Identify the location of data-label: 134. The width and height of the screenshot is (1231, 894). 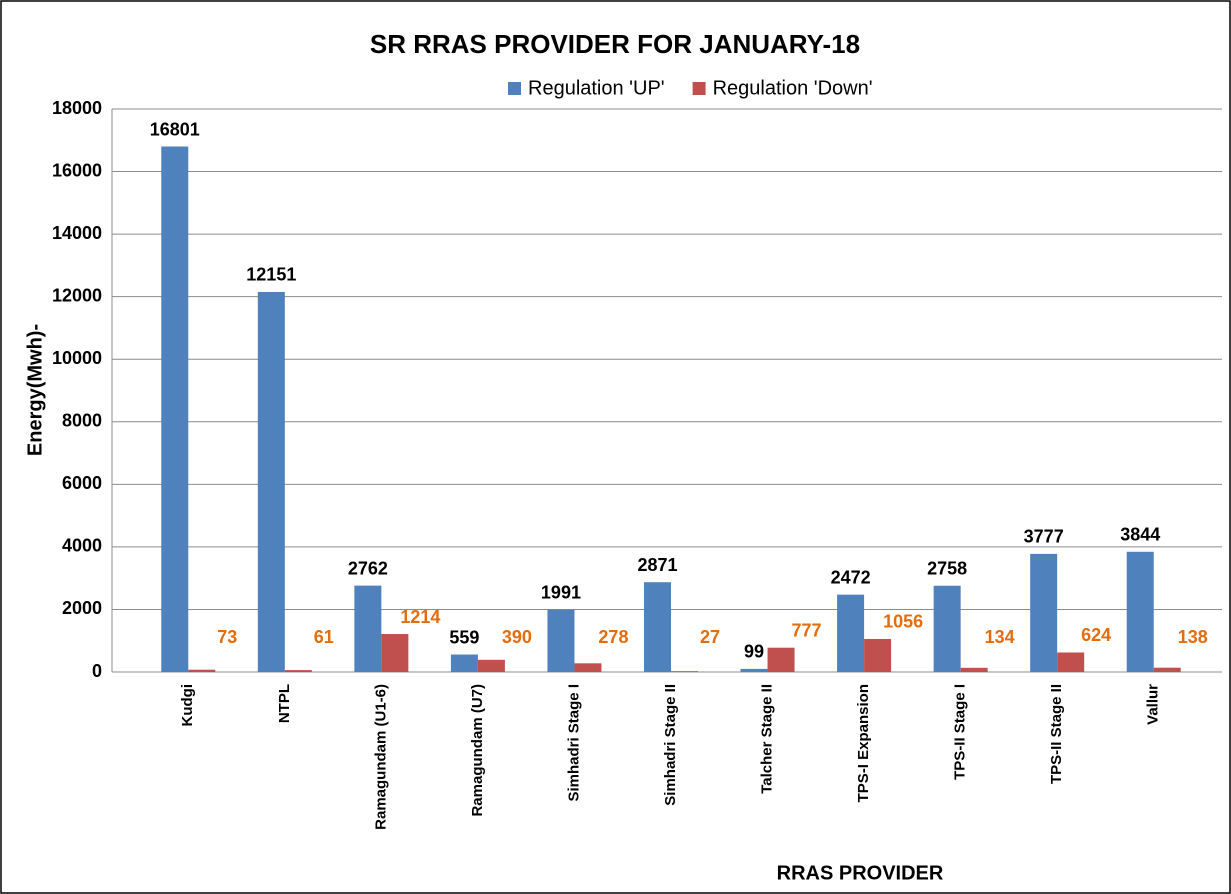
(1000, 637).